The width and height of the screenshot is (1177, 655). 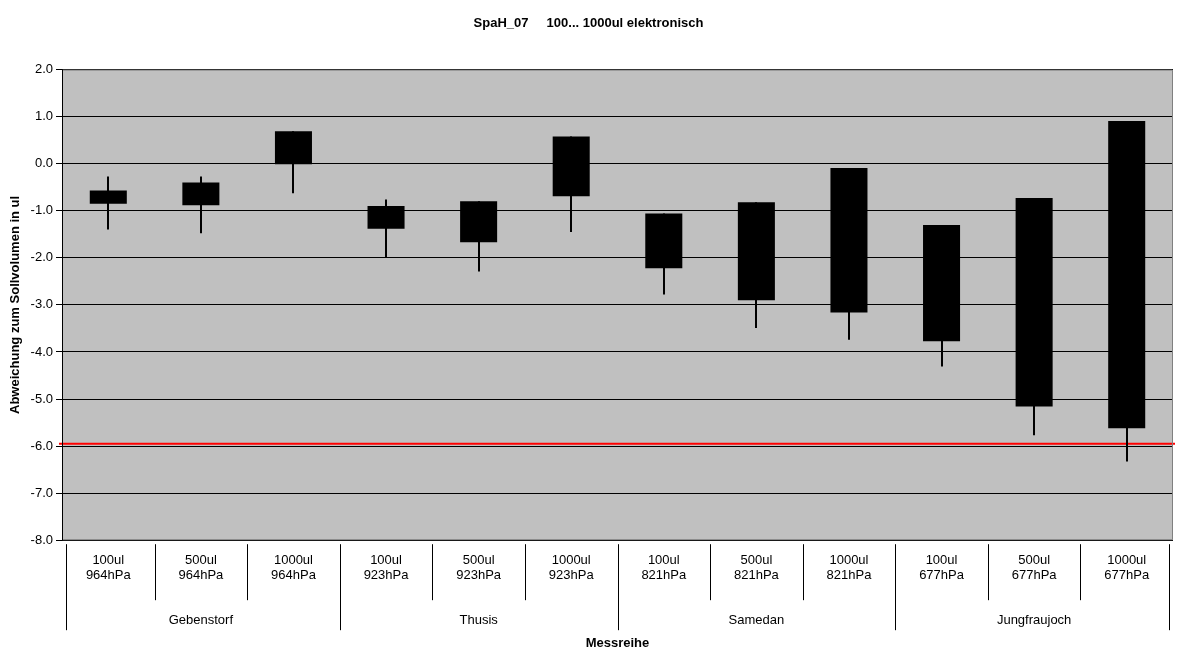 What do you see at coordinates (41, 539) in the screenshot?
I see `y-tick-label: -8.0` at bounding box center [41, 539].